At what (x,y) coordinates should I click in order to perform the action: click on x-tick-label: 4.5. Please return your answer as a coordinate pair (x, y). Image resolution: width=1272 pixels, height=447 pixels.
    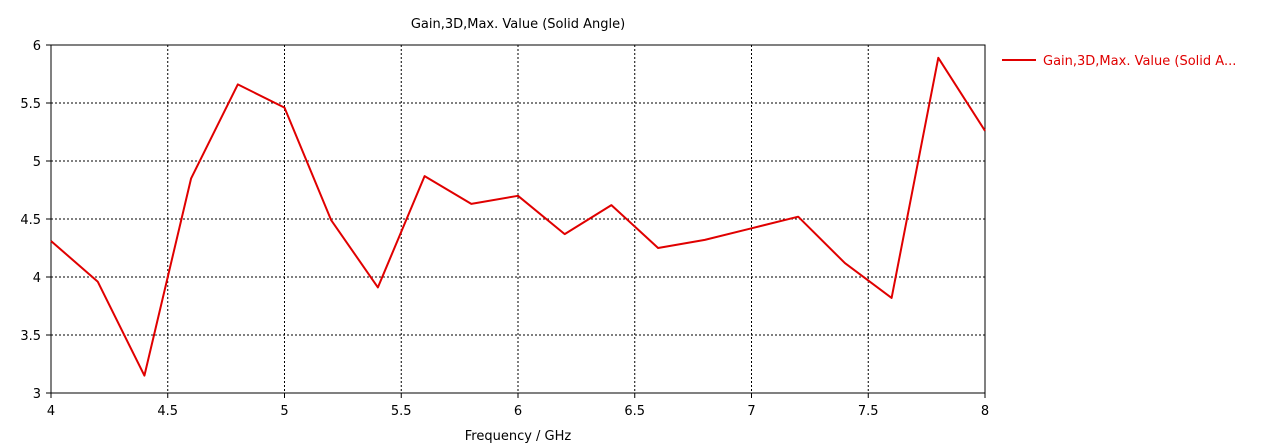
    Looking at the image, I should click on (167, 411).